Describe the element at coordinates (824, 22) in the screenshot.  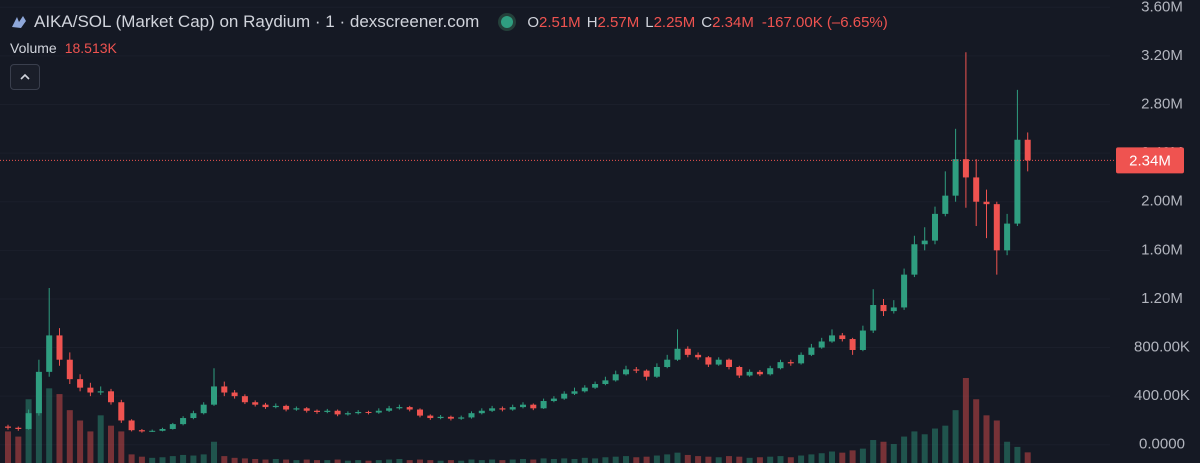
I see `price-change: -167.00K (–6.65%)` at that location.